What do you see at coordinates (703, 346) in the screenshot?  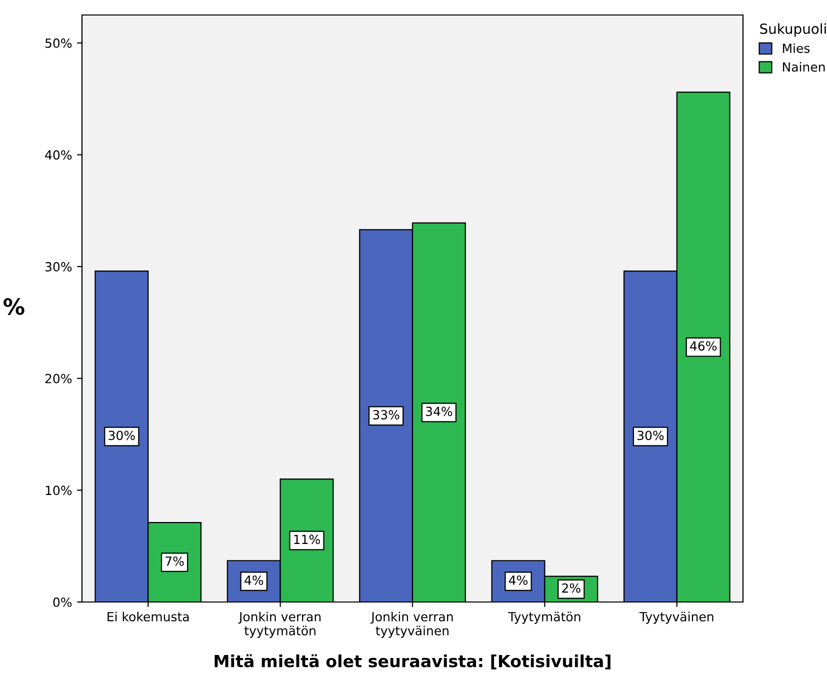 I see `data-label: 46%` at bounding box center [703, 346].